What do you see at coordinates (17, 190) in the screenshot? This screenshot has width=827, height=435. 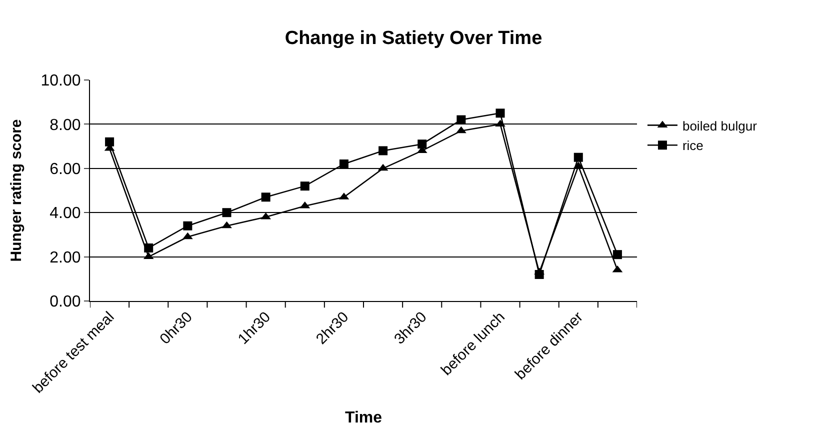 I see `y-axis-title: Hunger rating score` at bounding box center [17, 190].